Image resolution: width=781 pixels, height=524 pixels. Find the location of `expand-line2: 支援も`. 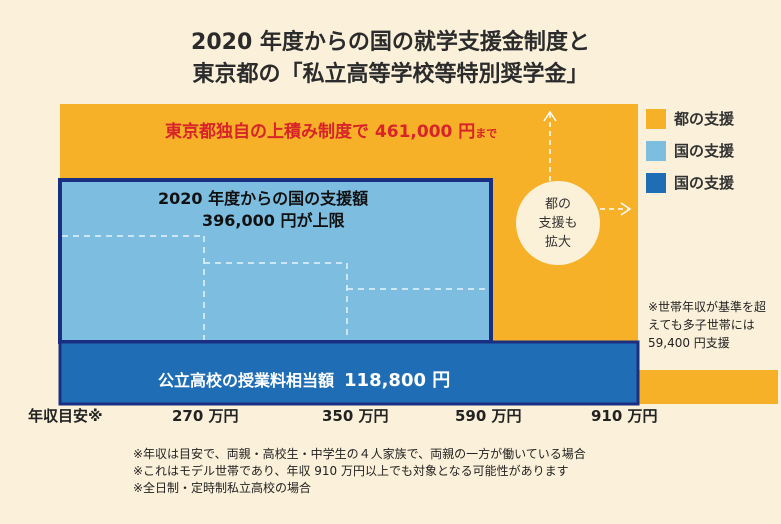

expand-line2: 支援も is located at coordinates (558, 223).